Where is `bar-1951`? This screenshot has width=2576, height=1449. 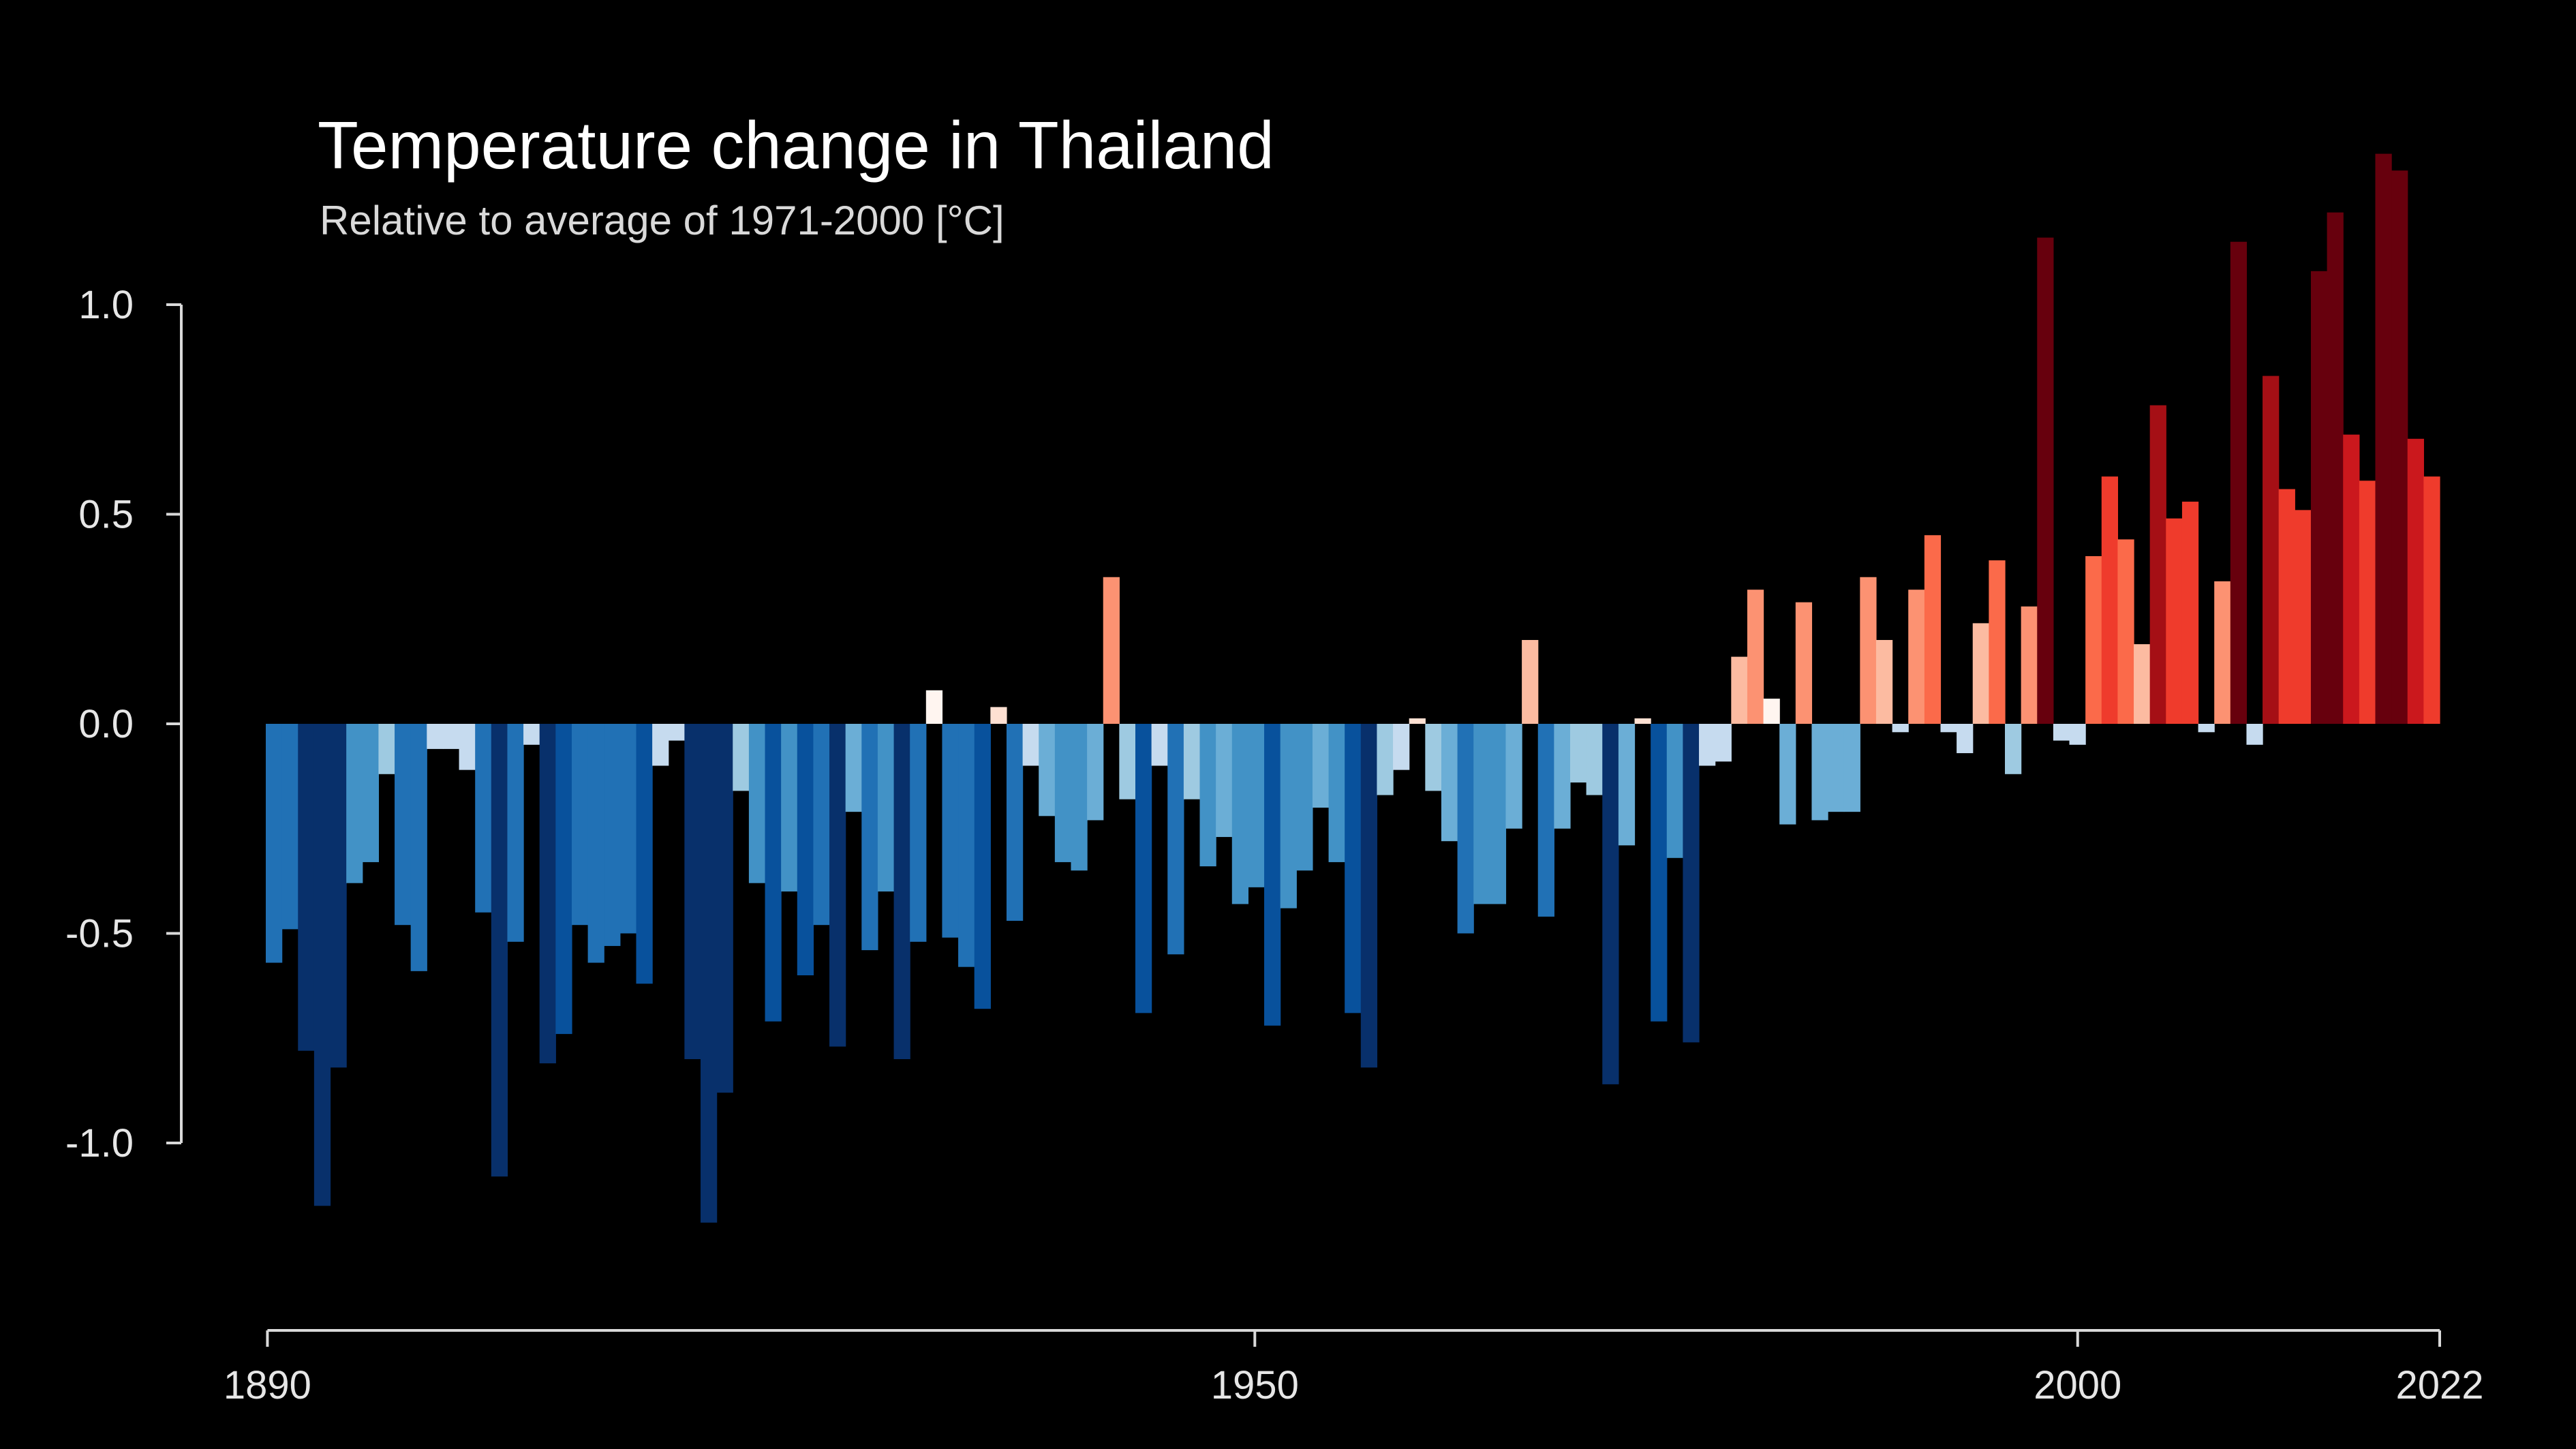
bar-1951 is located at coordinates (1256, 805).